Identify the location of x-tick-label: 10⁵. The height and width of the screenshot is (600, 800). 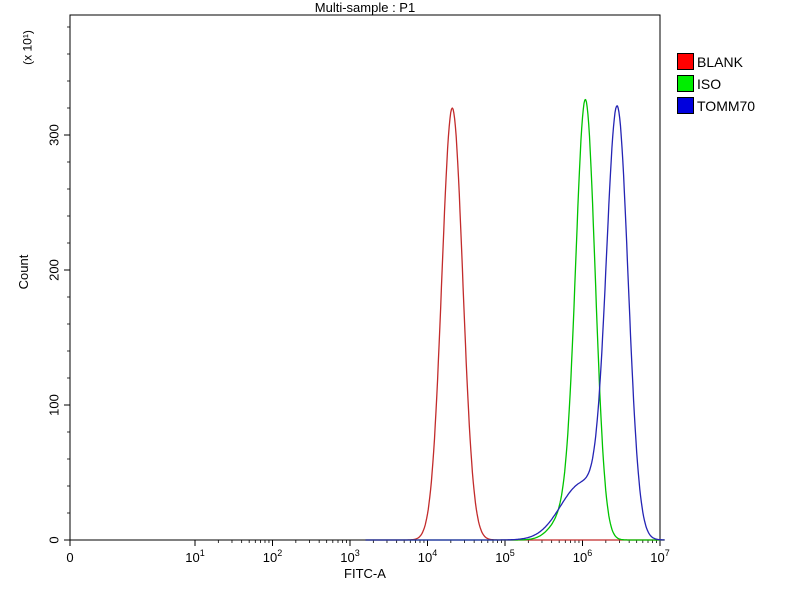
(504, 556).